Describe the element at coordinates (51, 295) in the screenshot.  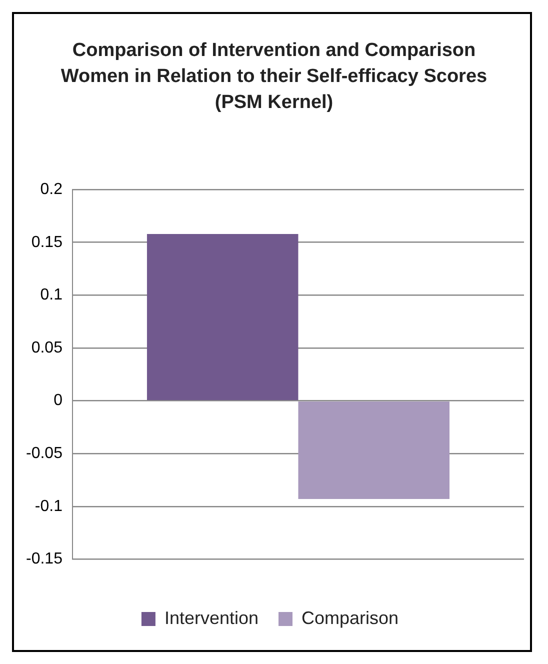
I see `y-tick-label: 0.1` at that location.